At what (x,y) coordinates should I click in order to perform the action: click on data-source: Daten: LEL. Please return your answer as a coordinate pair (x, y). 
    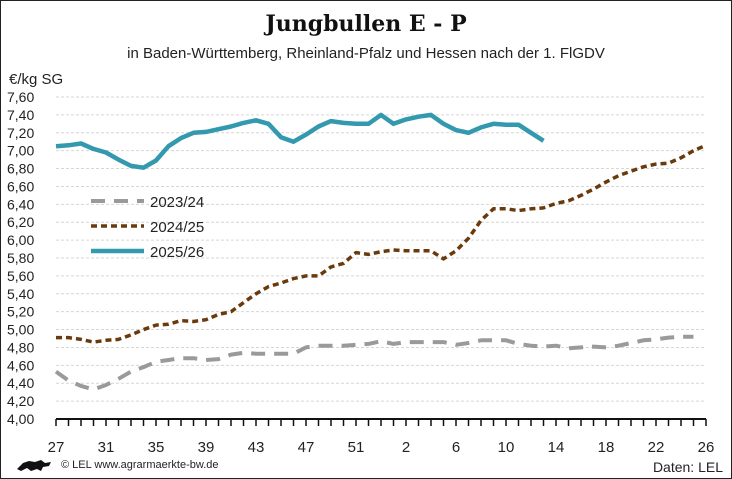
    Looking at the image, I should click on (687, 467).